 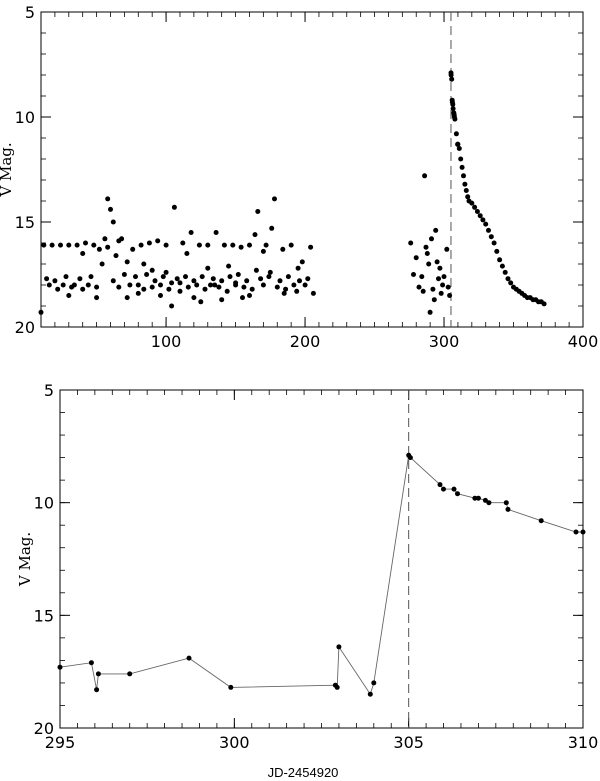 What do you see at coordinates (44, 615) in the screenshot?
I see `y-tick-label: 15` at bounding box center [44, 615].